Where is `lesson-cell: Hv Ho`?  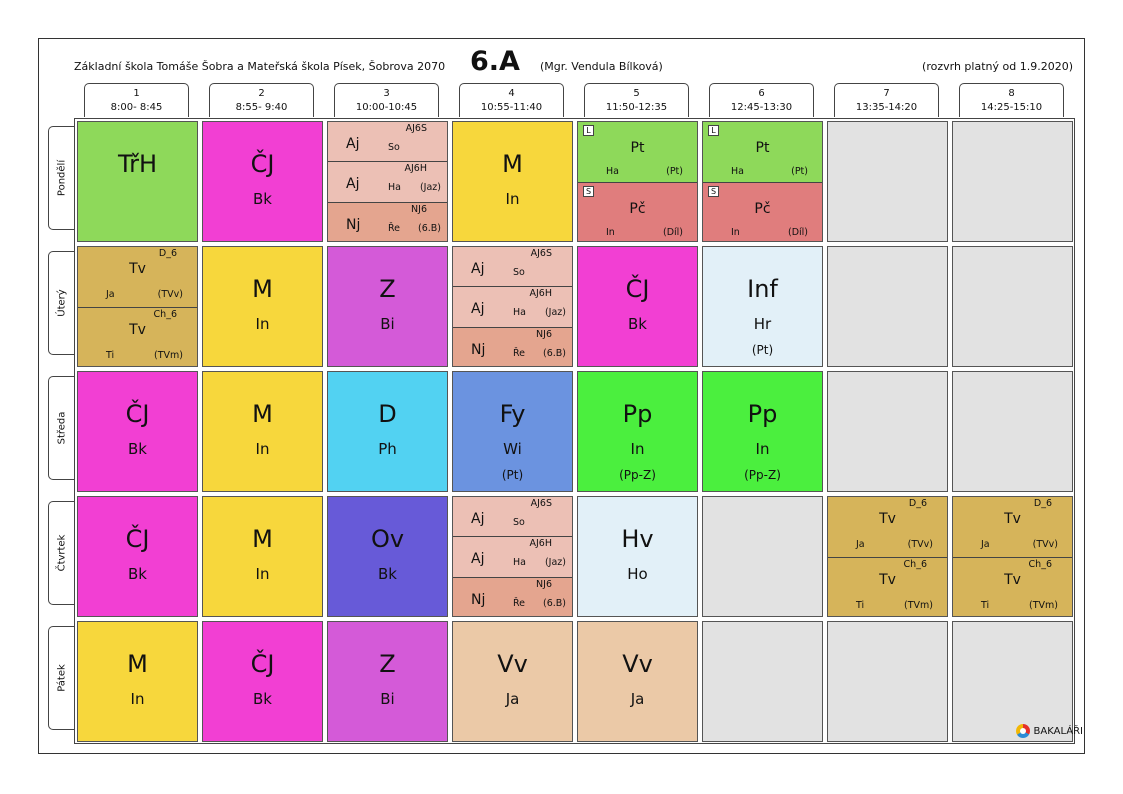
lesson-cell: Hv Ho is located at coordinates (637, 556).